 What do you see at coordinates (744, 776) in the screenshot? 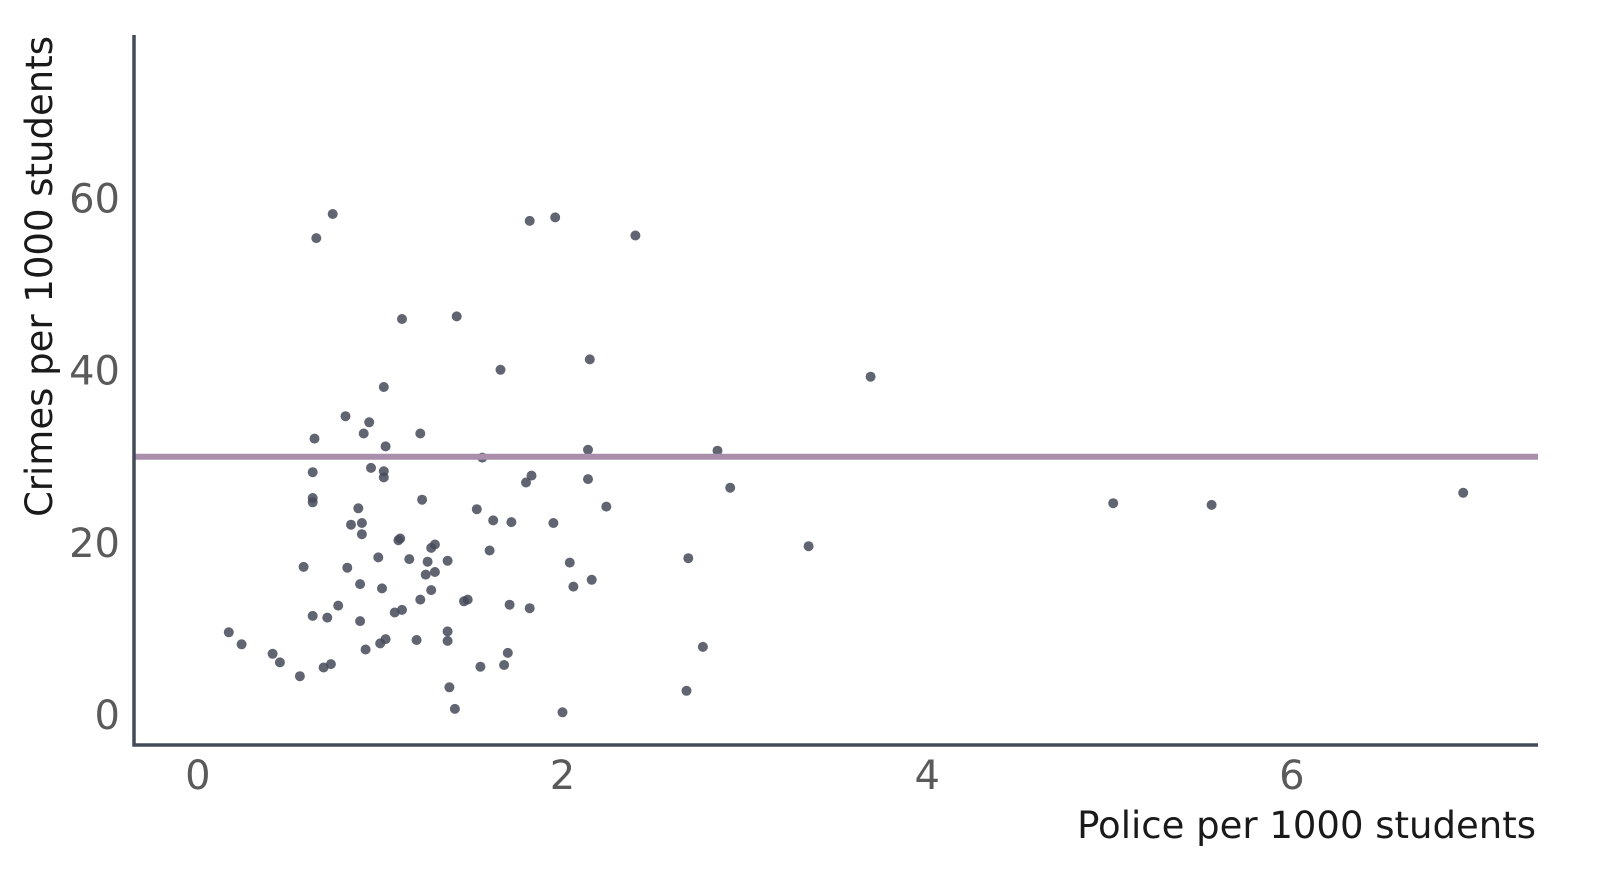
I see `x-tick-labels: 0 2 4 6` at bounding box center [744, 776].